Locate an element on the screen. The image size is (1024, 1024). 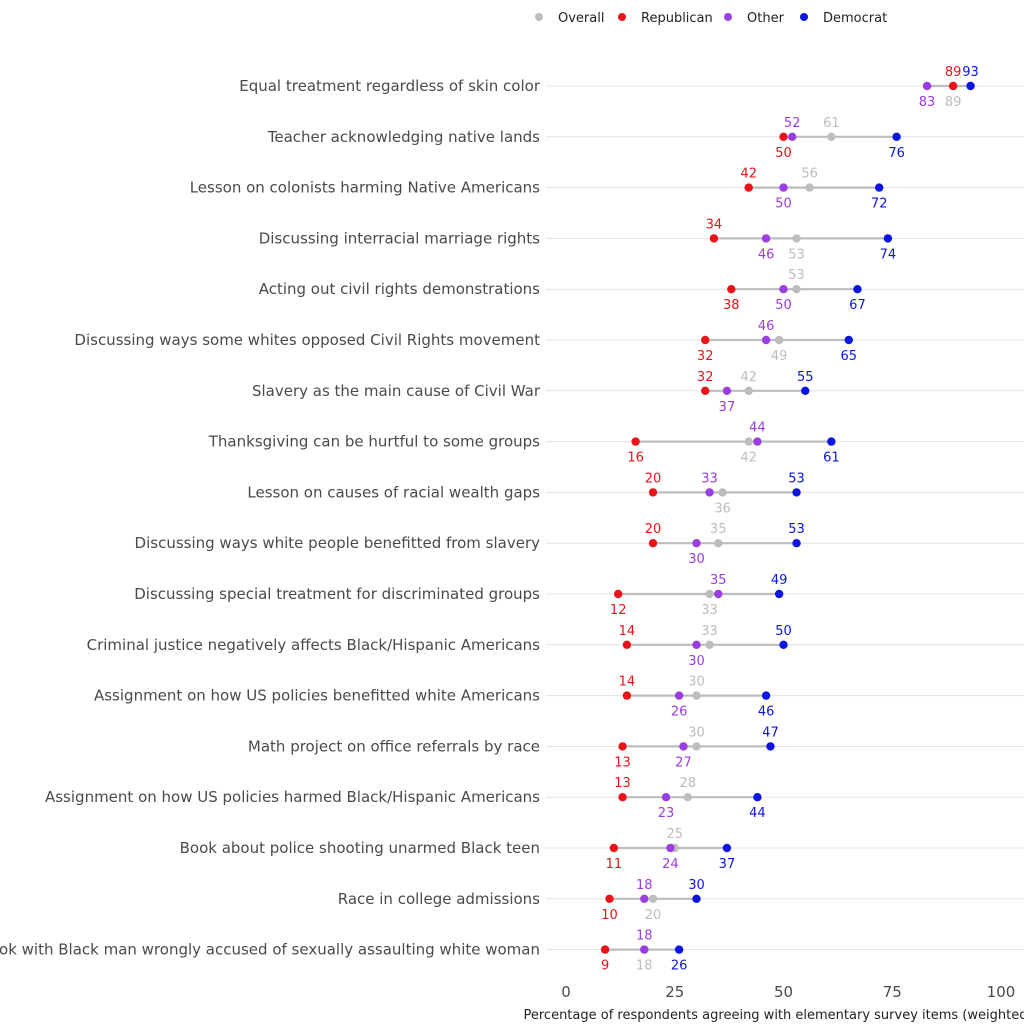
value-label-democrat: 93 is located at coordinates (970, 72).